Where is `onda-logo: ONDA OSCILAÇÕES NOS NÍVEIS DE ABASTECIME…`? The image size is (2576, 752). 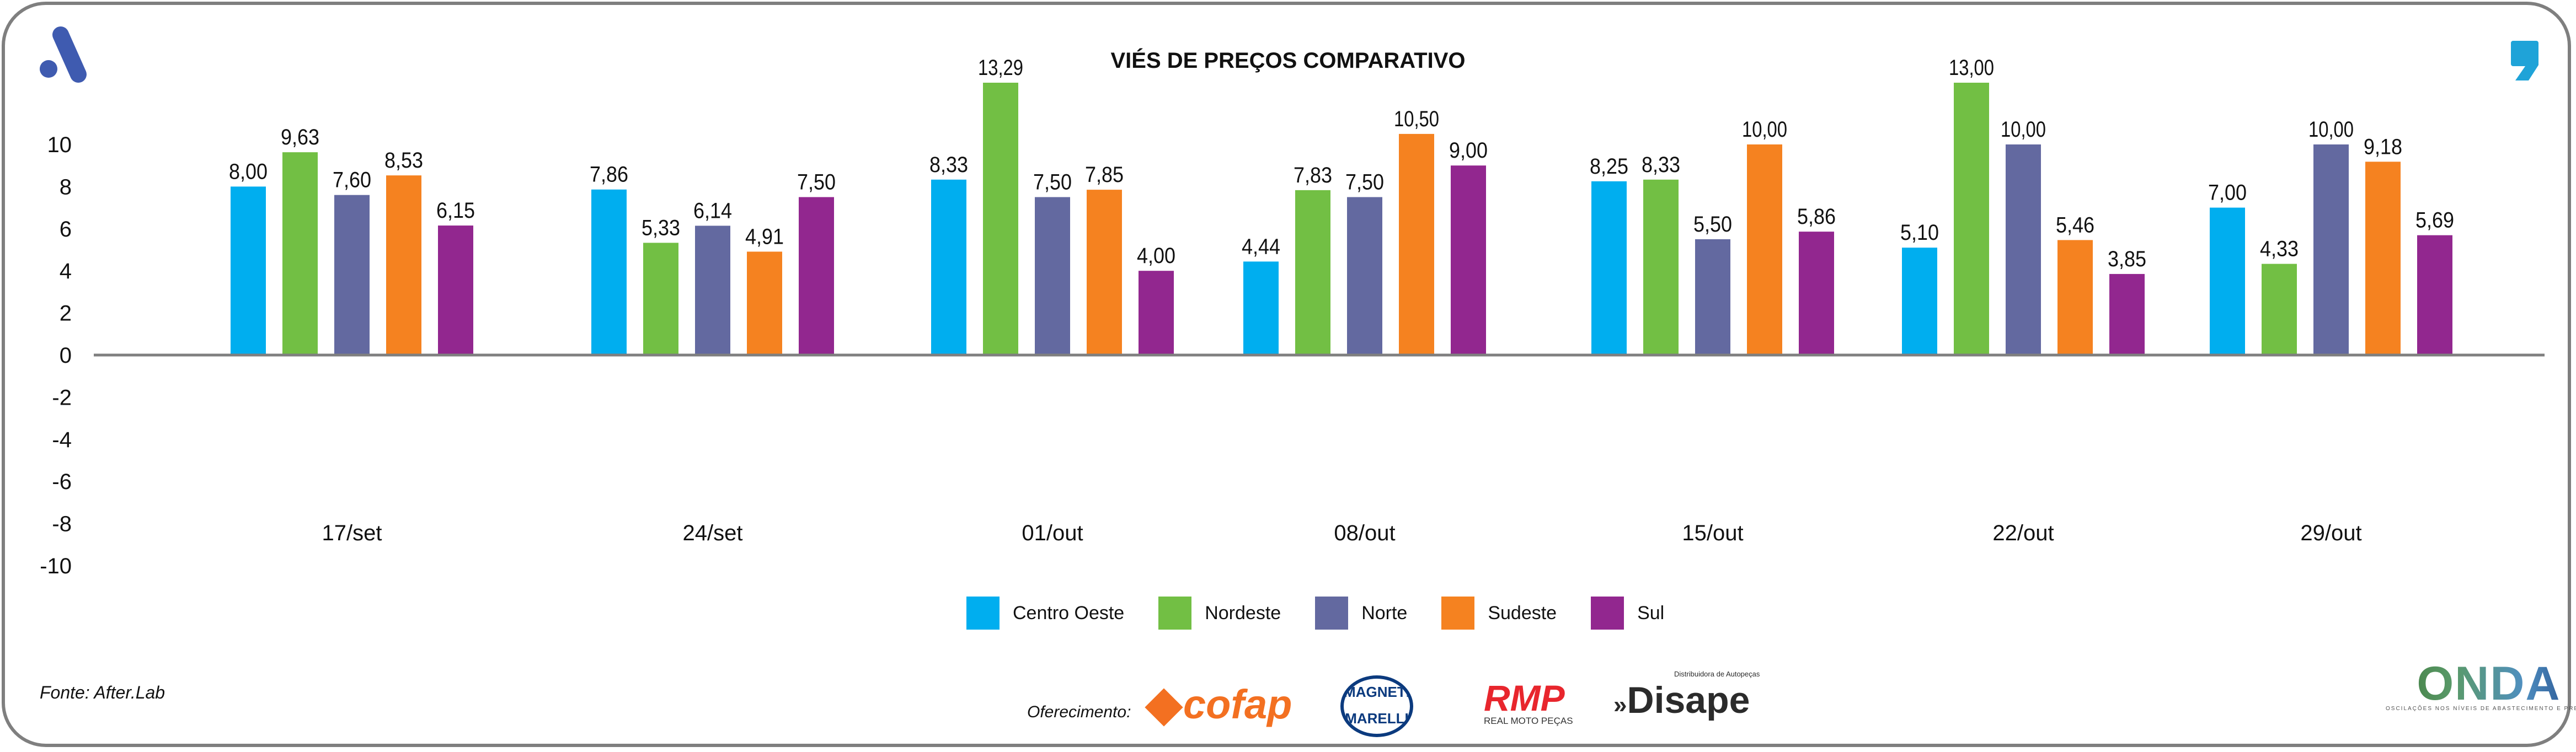 onda-logo: ONDA OSCILAÇÕES NOS NÍVEIS DE ABASTECIME… is located at coordinates (2481, 686).